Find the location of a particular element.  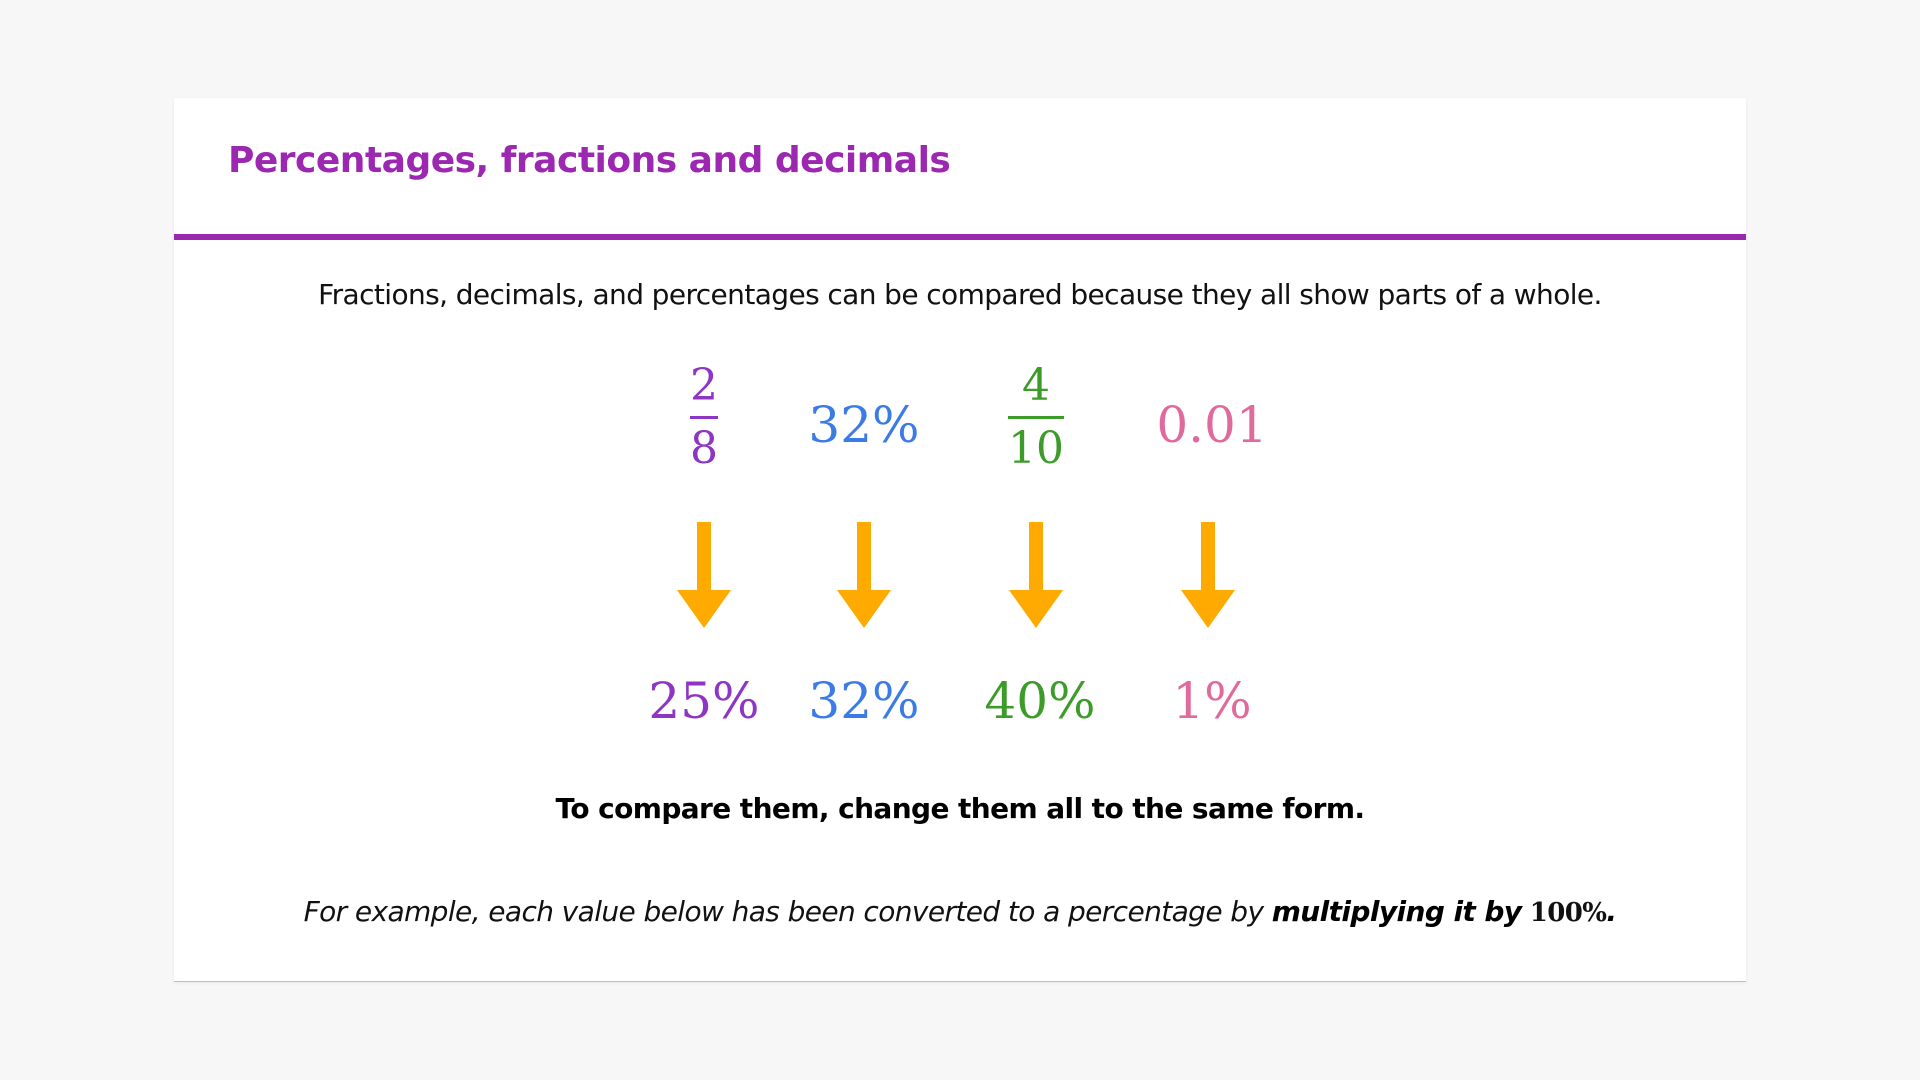

example-math: 100% is located at coordinates (1568, 913).